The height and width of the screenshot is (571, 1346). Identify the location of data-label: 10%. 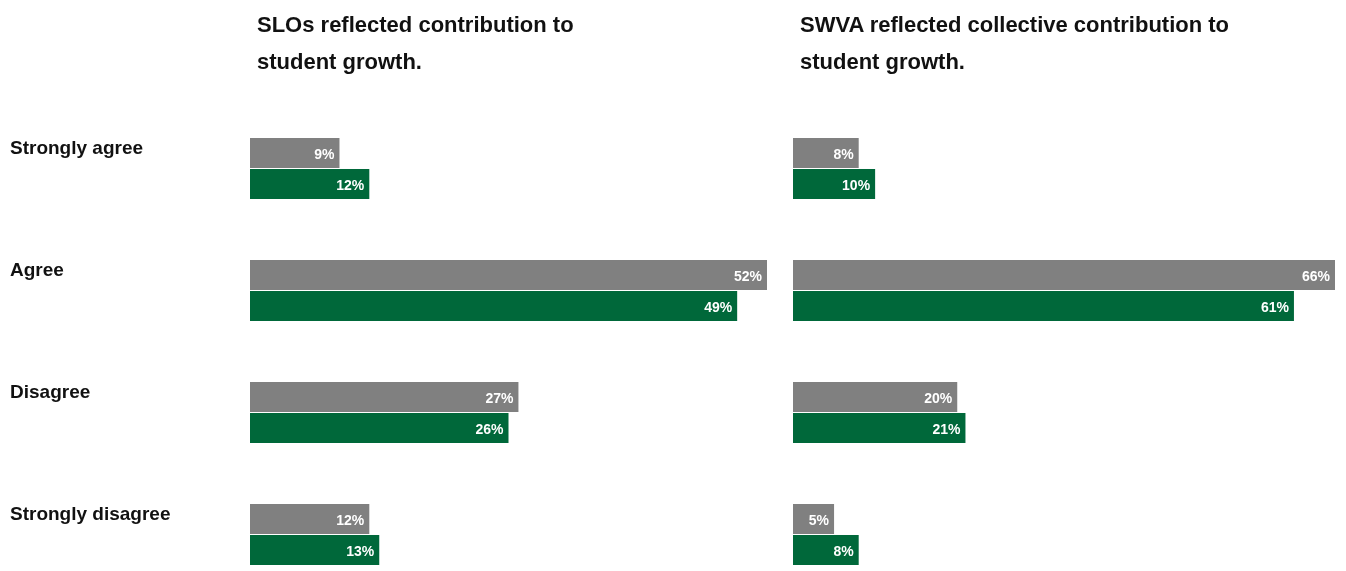
(856, 184).